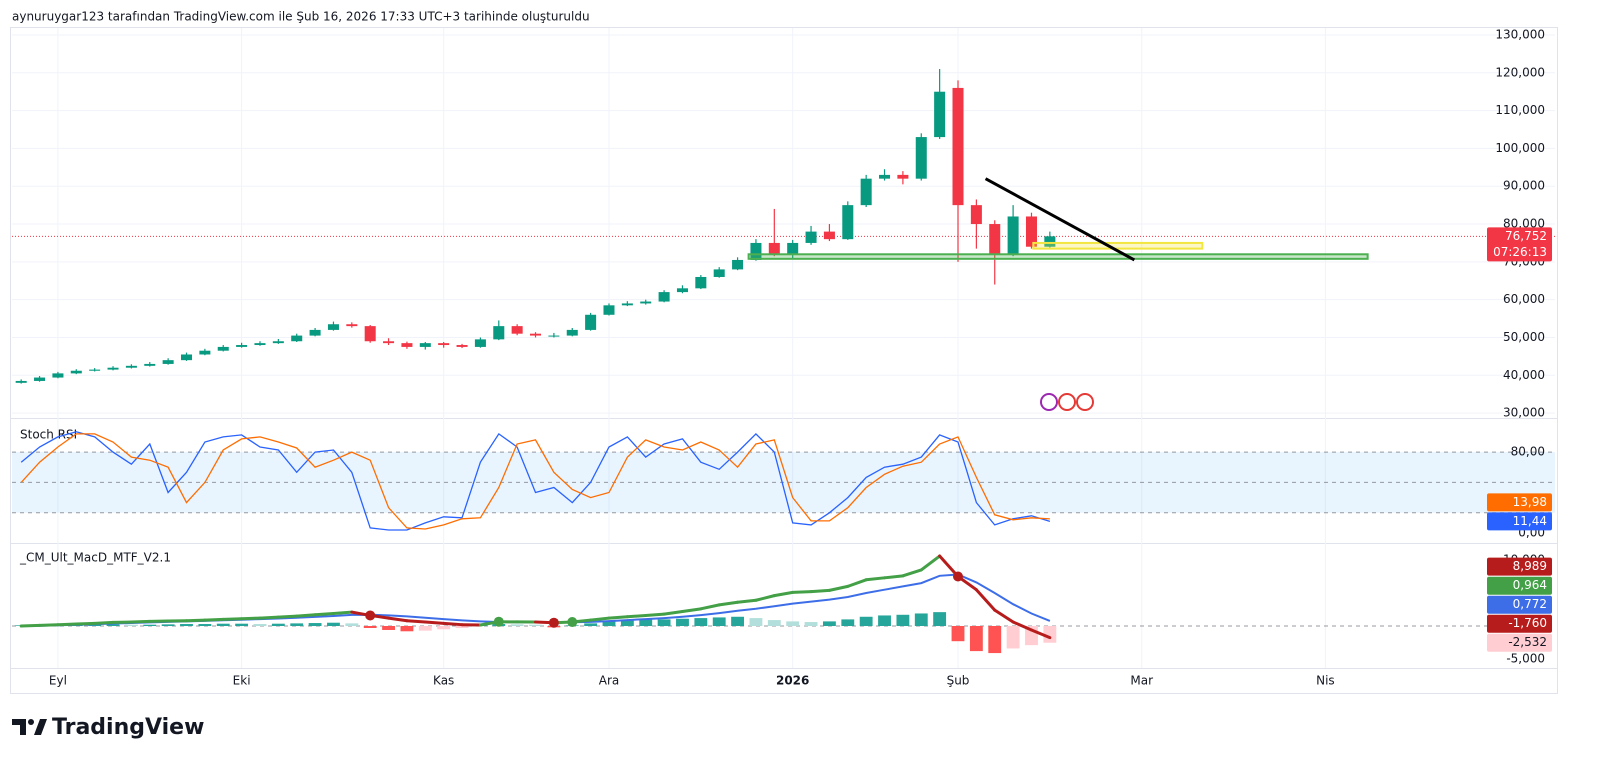 The width and height of the screenshot is (1600, 776). I want to click on x-tick-label: Mar, so click(1141, 681).